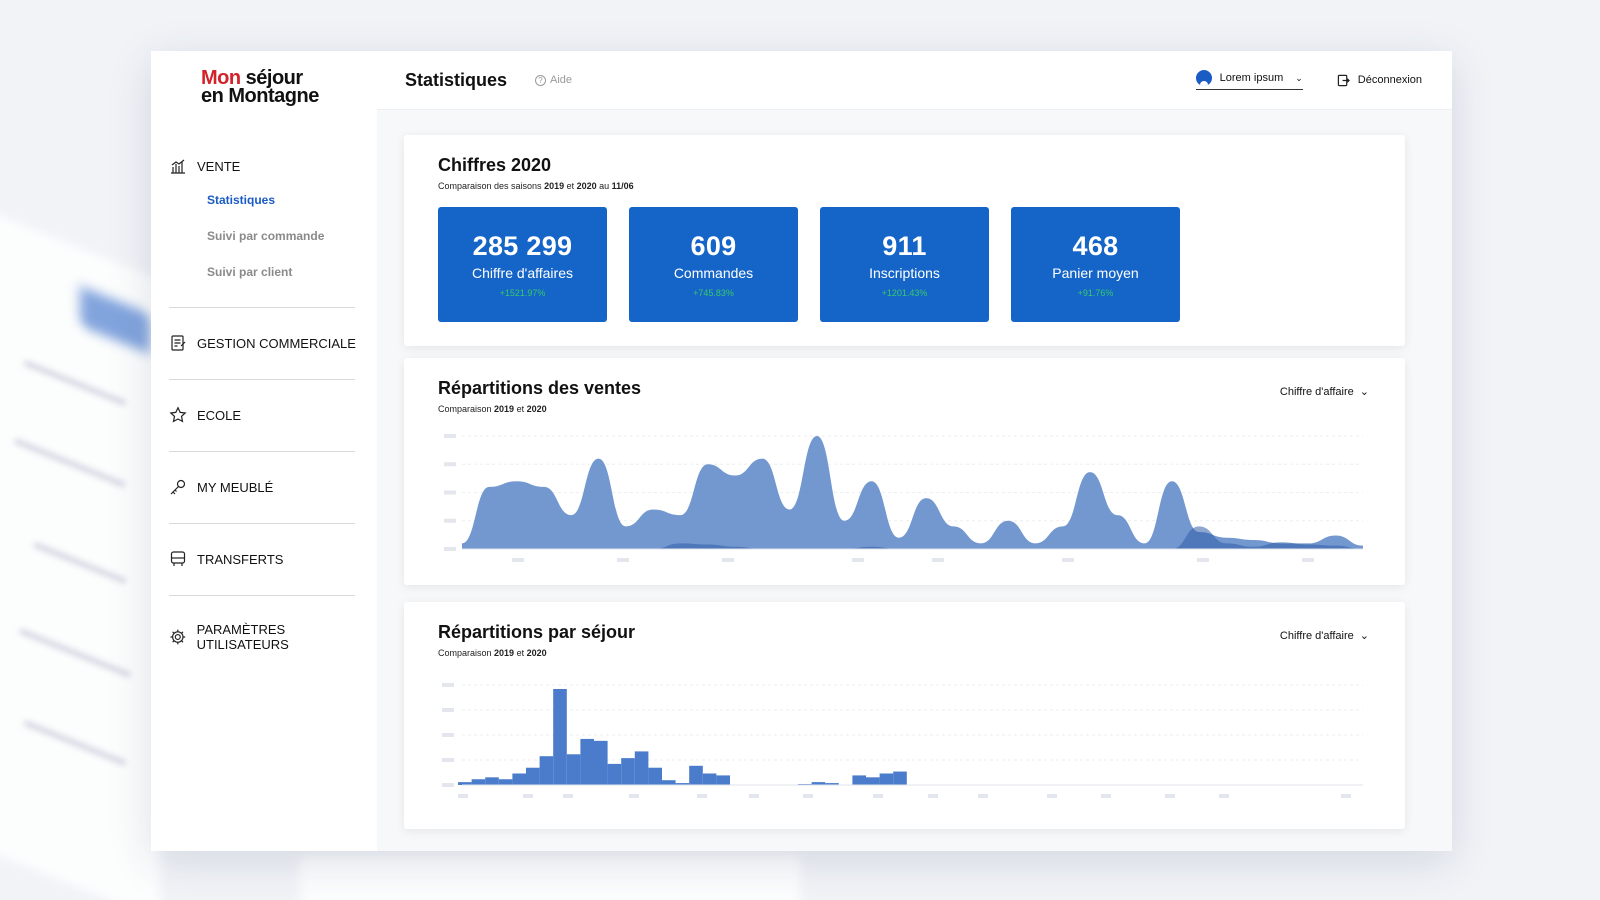  What do you see at coordinates (178, 414) in the screenshot?
I see `star-icon` at bounding box center [178, 414].